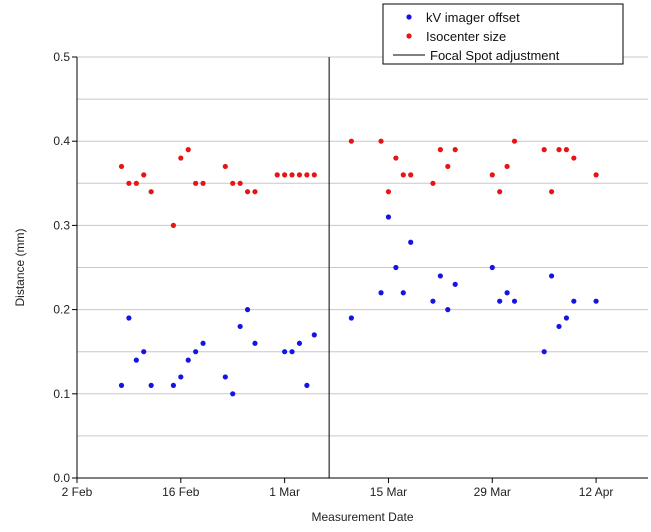  Describe the element at coordinates (20, 267) in the screenshot. I see `y-axis-title: Distance (mm)` at that location.